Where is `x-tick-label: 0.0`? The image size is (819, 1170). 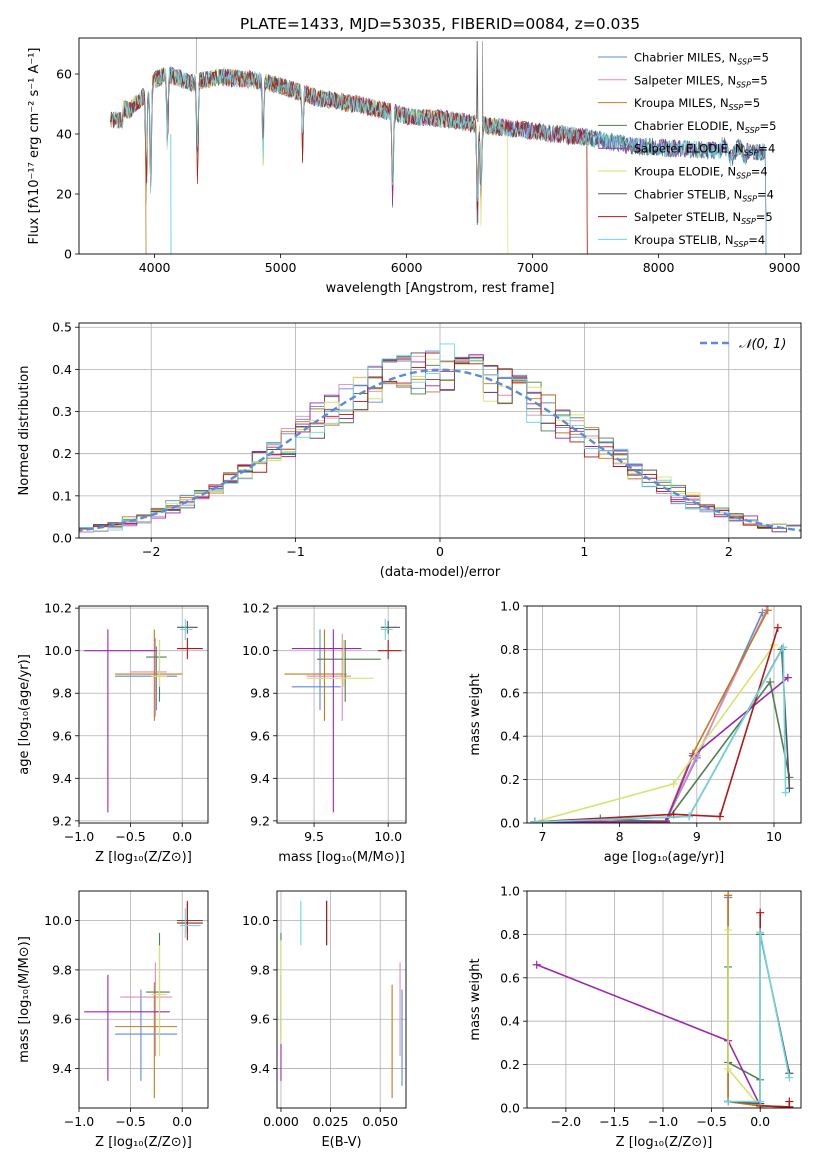 x-tick-label: 0.0 is located at coordinates (182, 1121).